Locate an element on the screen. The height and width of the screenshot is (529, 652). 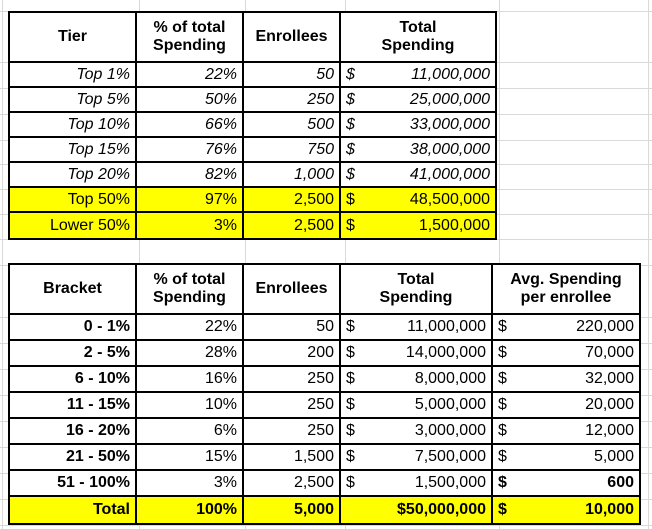
pct-cell: 28% is located at coordinates (190, 353).